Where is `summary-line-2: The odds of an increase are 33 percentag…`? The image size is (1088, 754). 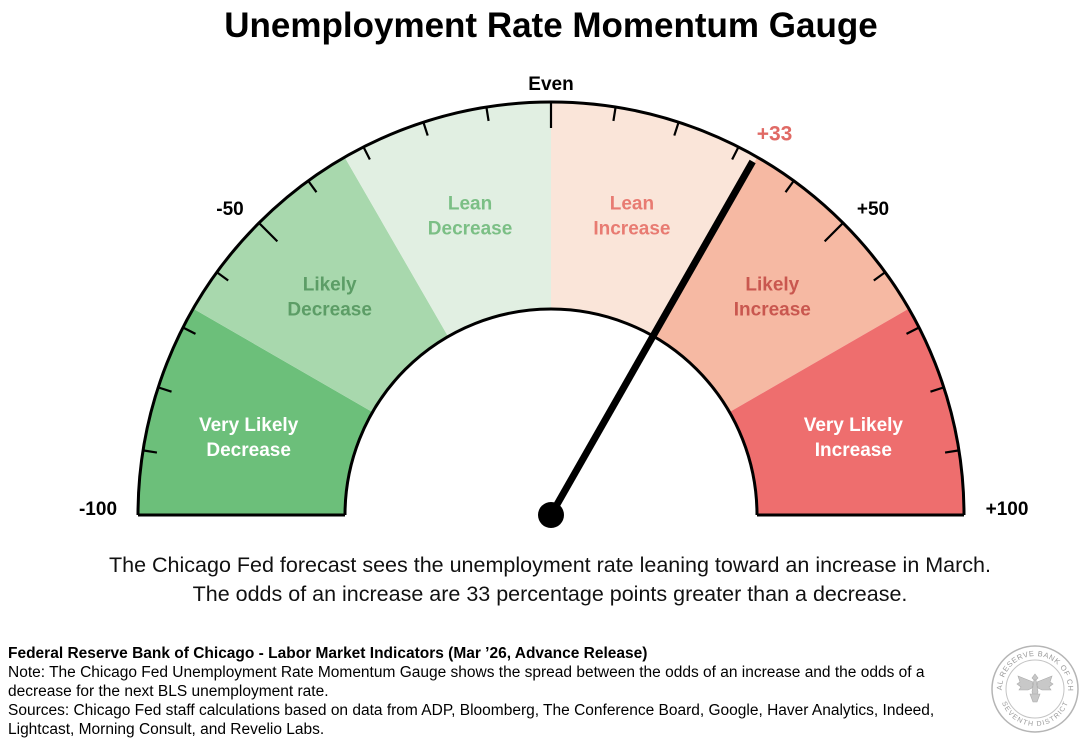 summary-line-2: The odds of an increase are 33 percentag… is located at coordinates (550, 594).